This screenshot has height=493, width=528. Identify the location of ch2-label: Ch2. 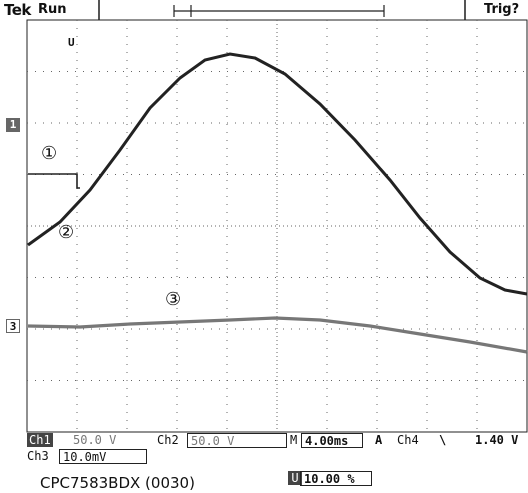
(168, 440).